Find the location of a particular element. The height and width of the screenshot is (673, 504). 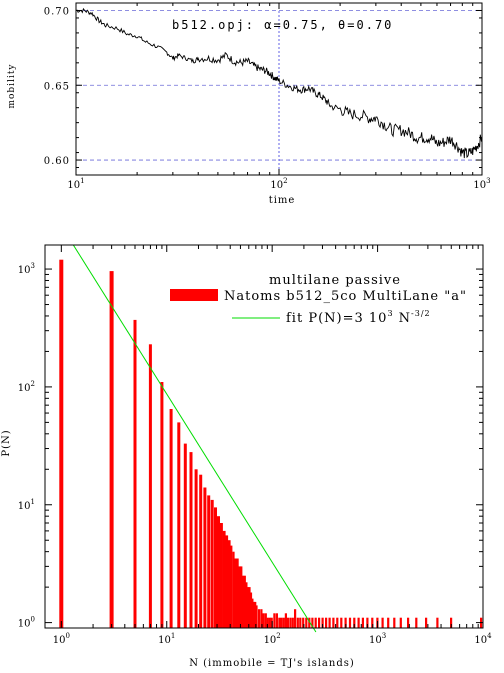

legend-label-fit: fit P(N)=3 103 N-3/2 is located at coordinates (358, 317).